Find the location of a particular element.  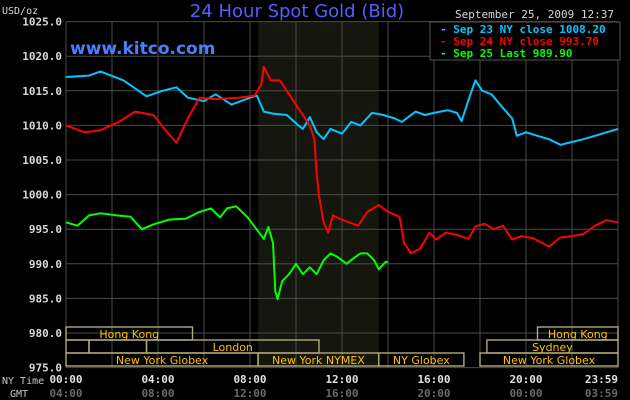

chart-title: 24 Hour Spot Gold (Bid) is located at coordinates (297, 11).